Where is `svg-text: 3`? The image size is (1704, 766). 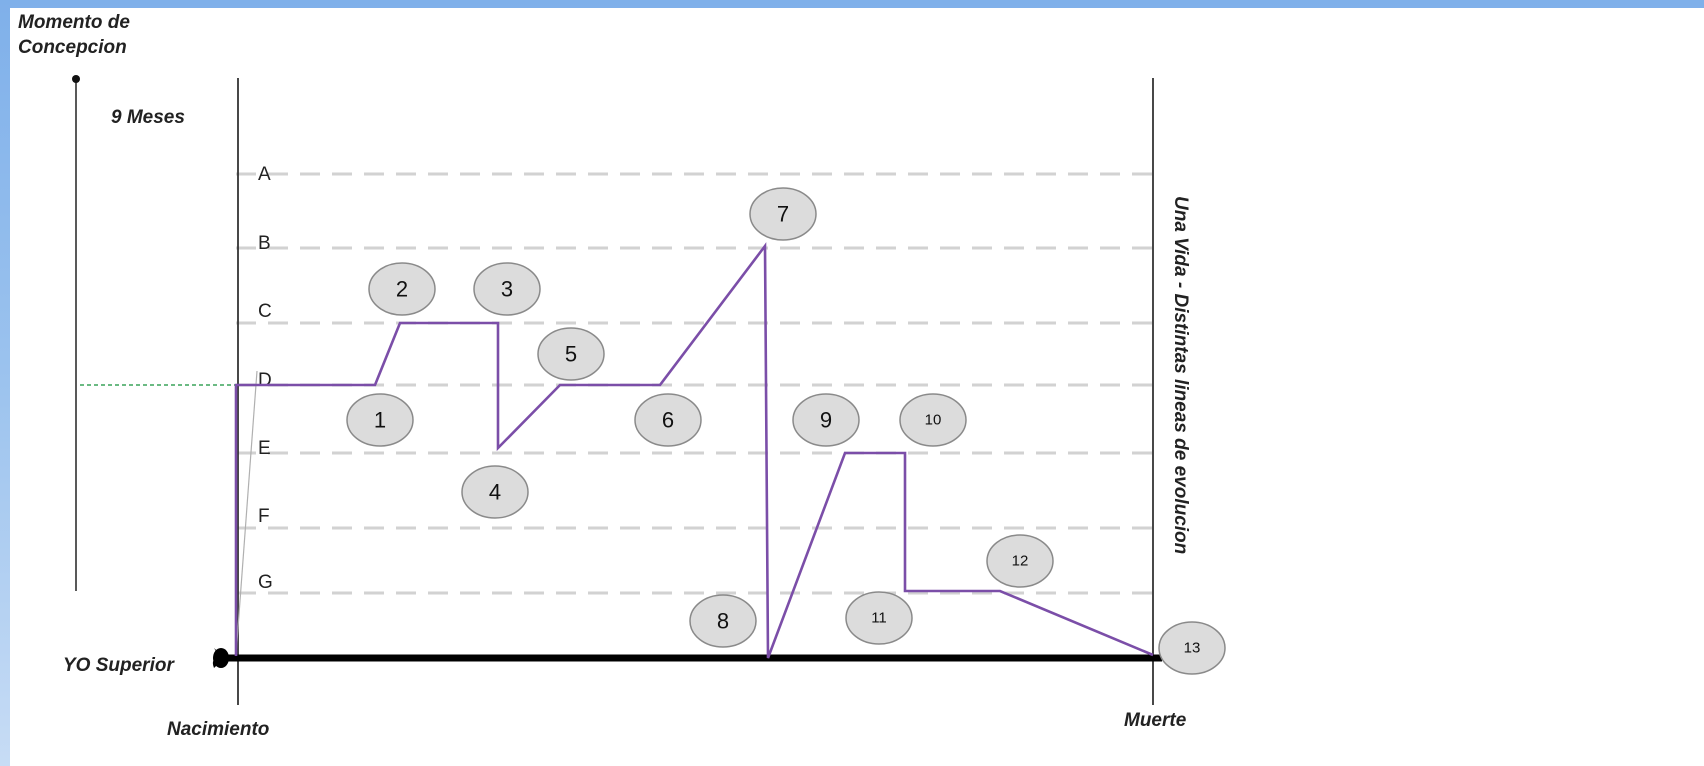
svg-text: 3 is located at coordinates (507, 289).